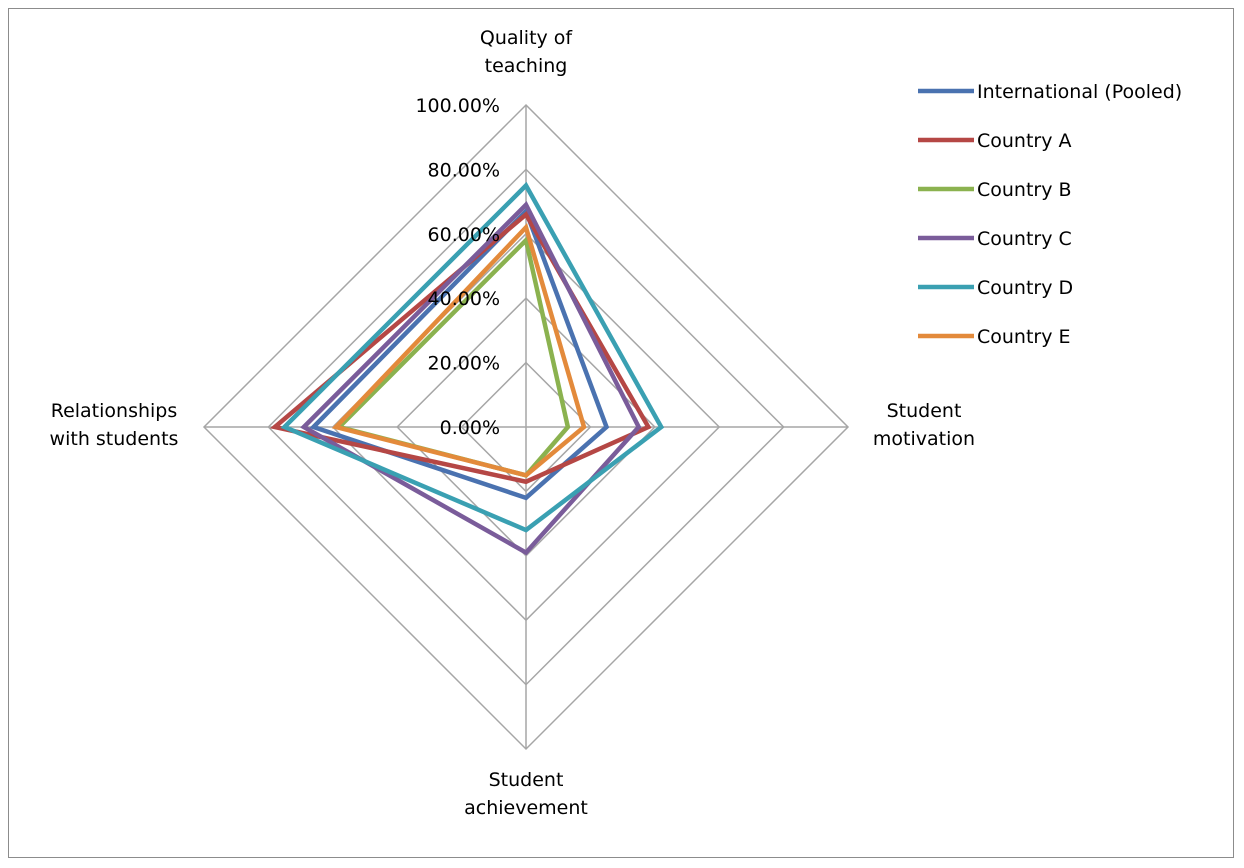  I want to click on series-layer, so click(467, 368).